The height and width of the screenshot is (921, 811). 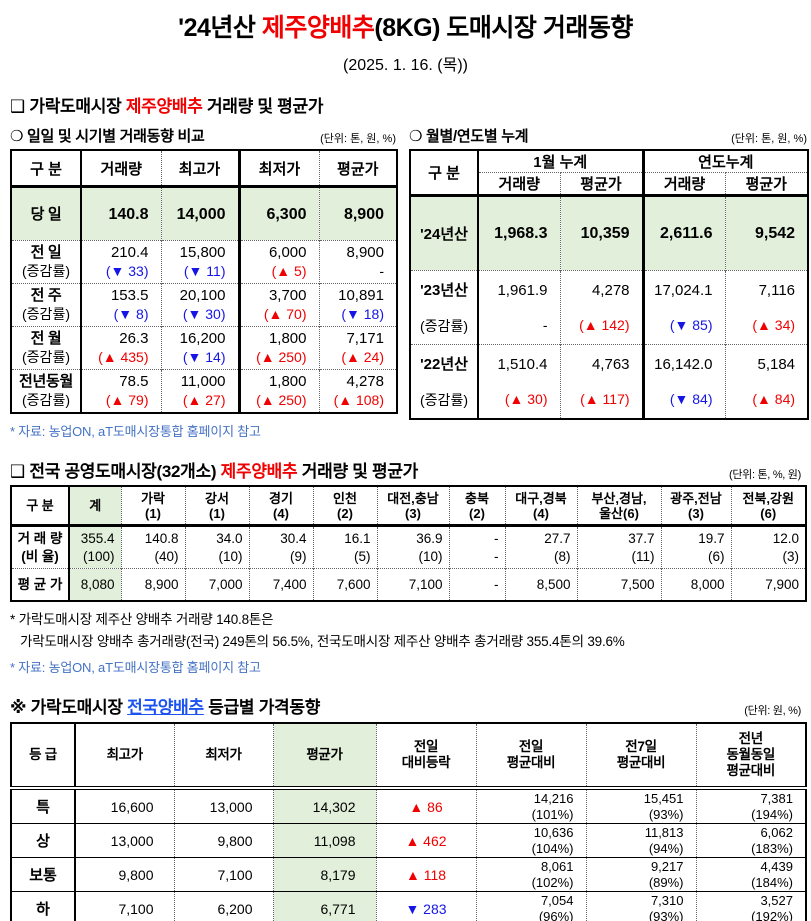 What do you see at coordinates (561, 161) in the screenshot?
I see `column-group-header: 1월 누계` at bounding box center [561, 161].